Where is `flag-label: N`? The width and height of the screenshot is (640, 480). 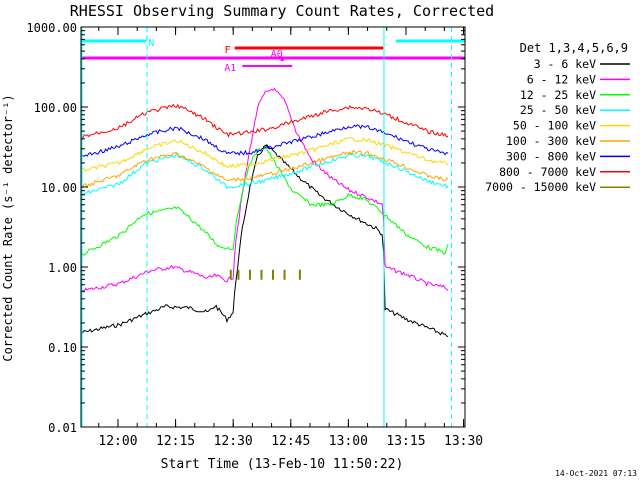 flag-label: N is located at coordinates (151, 43).